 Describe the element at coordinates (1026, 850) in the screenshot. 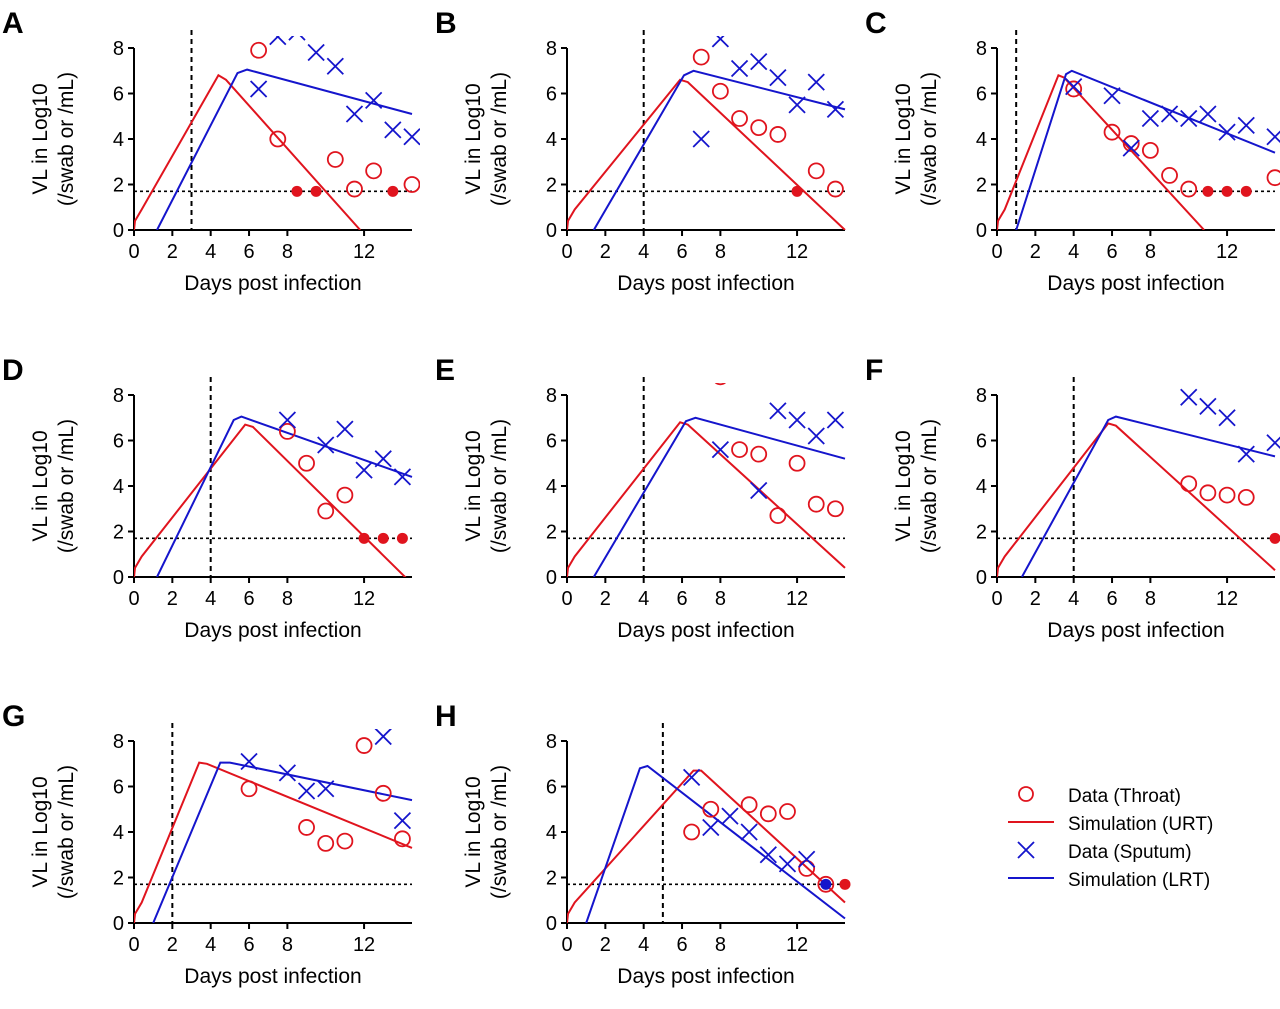

I see `legend-cross-icon` at that location.